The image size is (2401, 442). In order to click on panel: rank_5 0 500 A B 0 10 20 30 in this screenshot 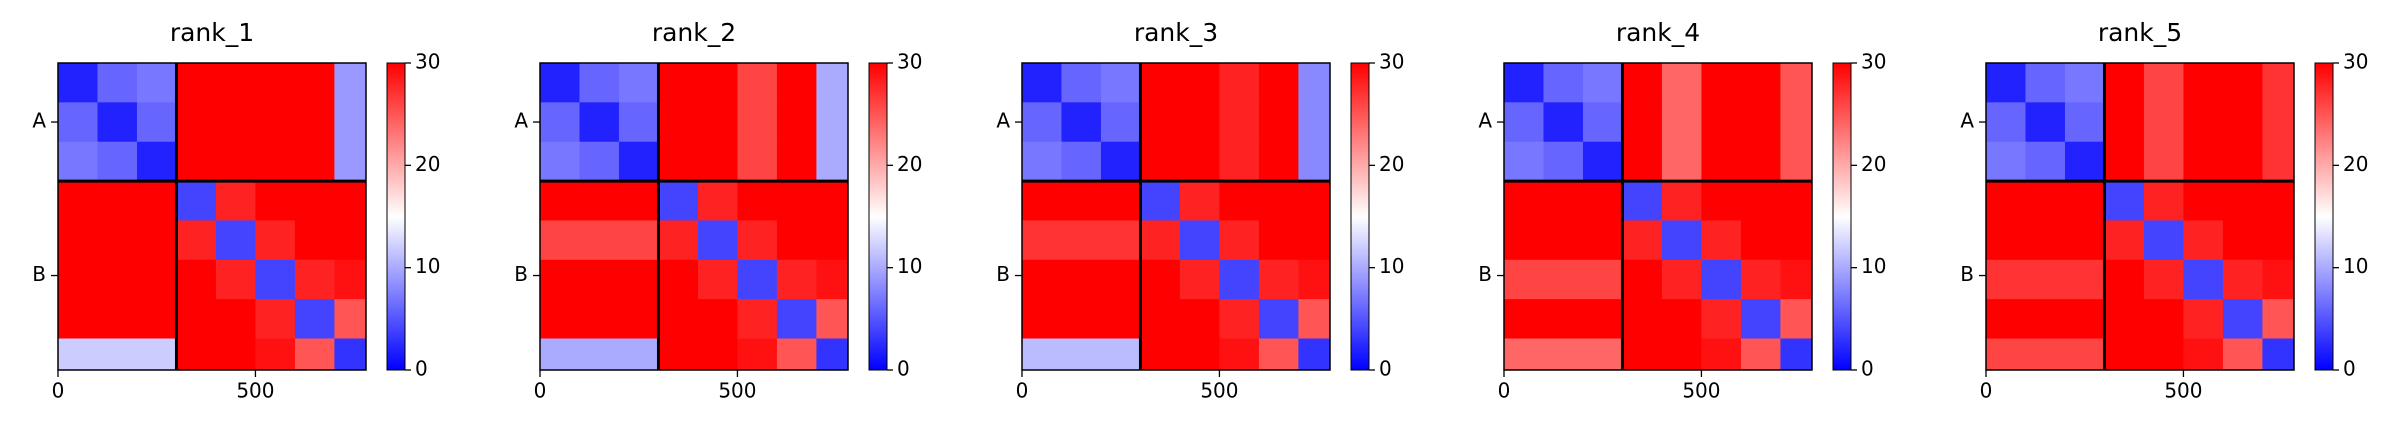, I will do `click(2164, 210)`.